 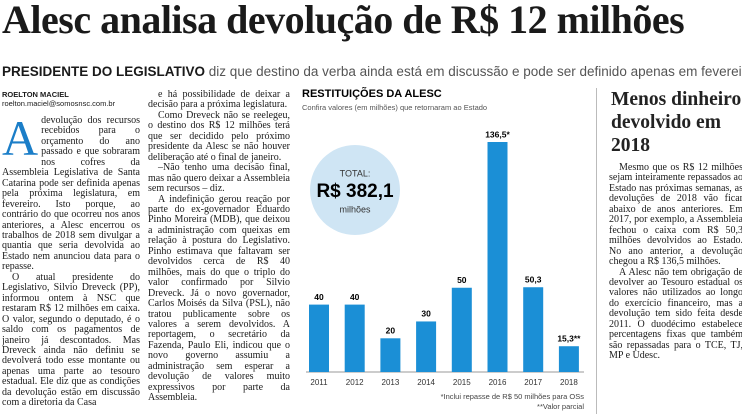 I want to click on author: ROELTON MACIEL, so click(x=35, y=94).